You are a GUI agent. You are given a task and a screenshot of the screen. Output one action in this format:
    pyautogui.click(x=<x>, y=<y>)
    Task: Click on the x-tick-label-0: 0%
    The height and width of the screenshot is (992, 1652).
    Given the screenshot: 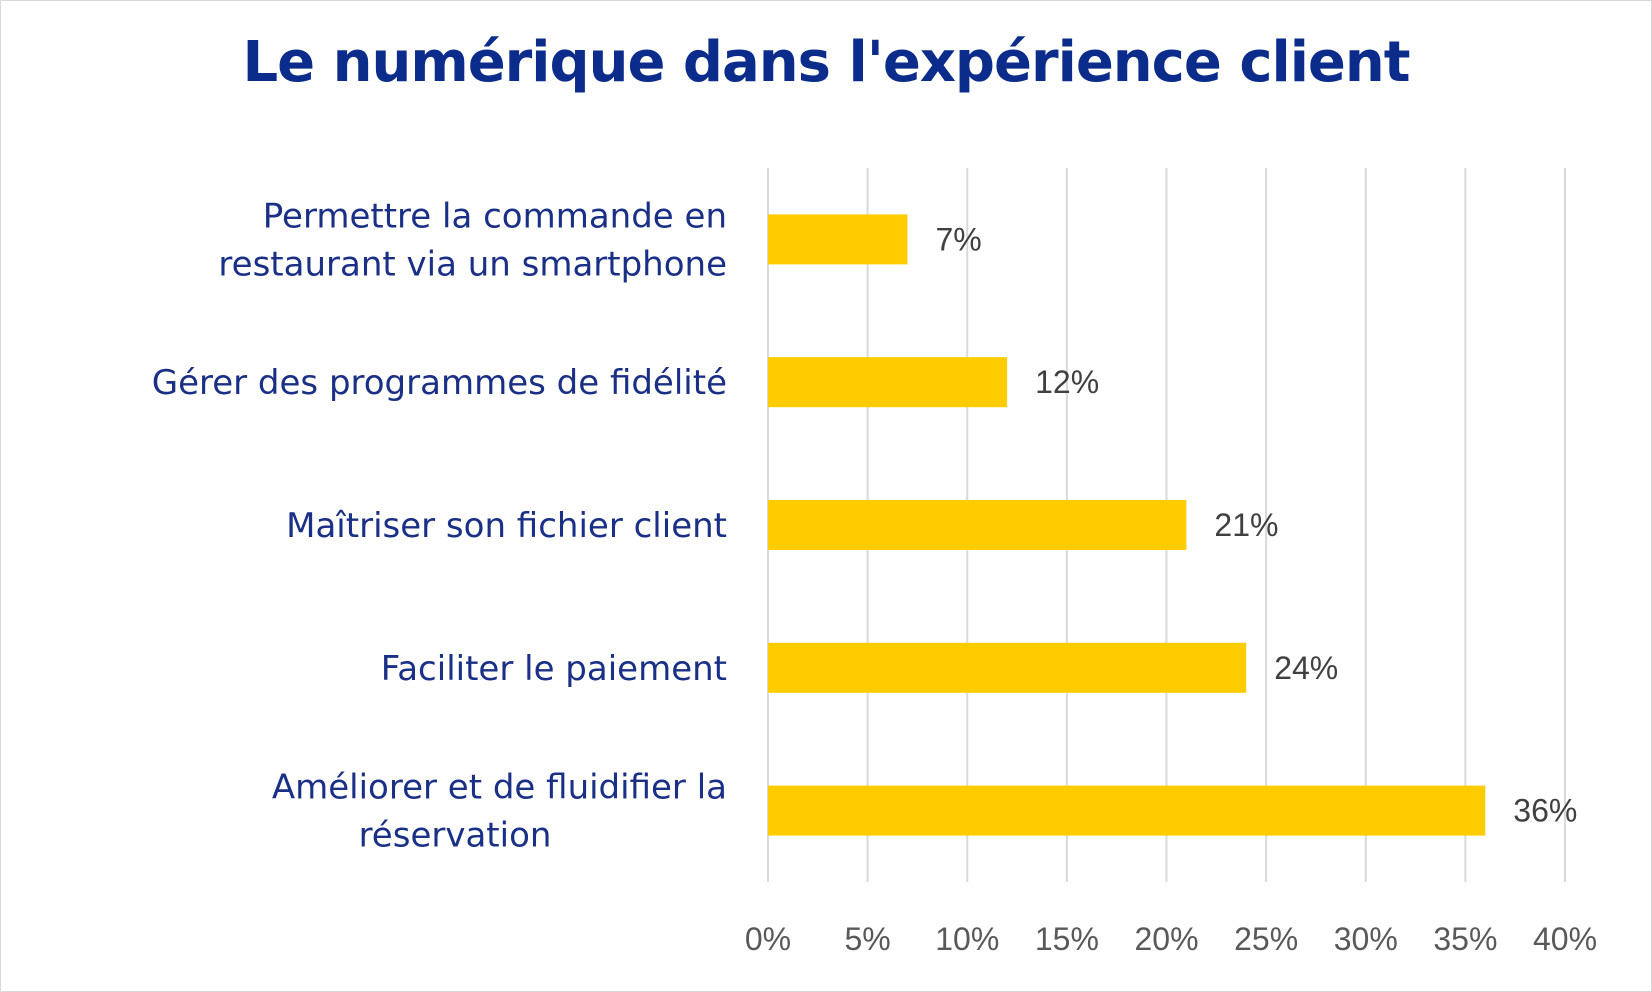 What is the action you would take?
    pyautogui.click(x=768, y=939)
    